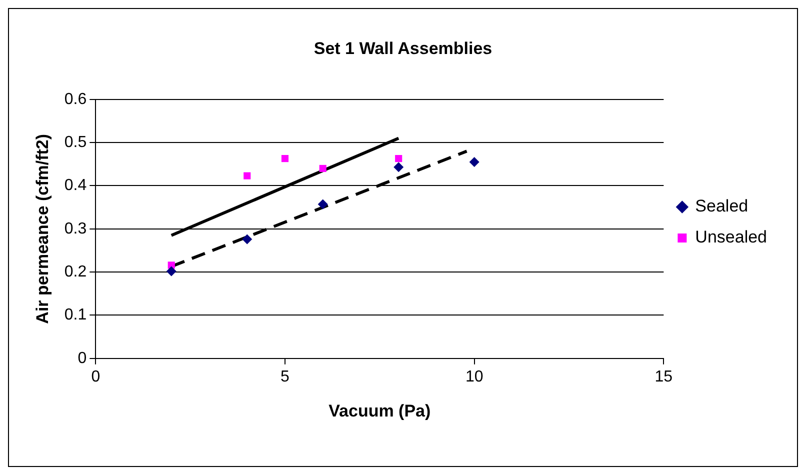  What do you see at coordinates (75, 315) in the screenshot?
I see `y-tick-label: 0.1` at bounding box center [75, 315].